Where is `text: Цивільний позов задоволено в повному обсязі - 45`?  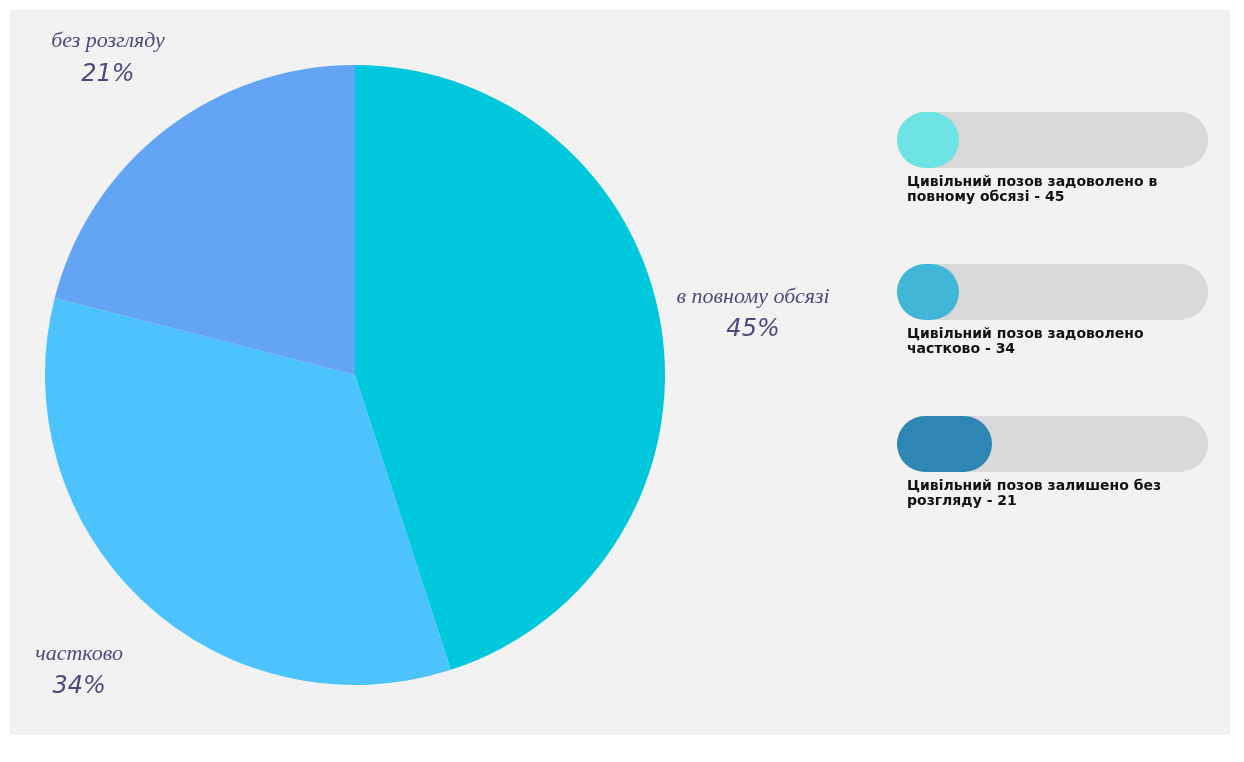
text: Цивільний позов задоволено в повному обсязі - 45 is located at coordinates (1033, 188).